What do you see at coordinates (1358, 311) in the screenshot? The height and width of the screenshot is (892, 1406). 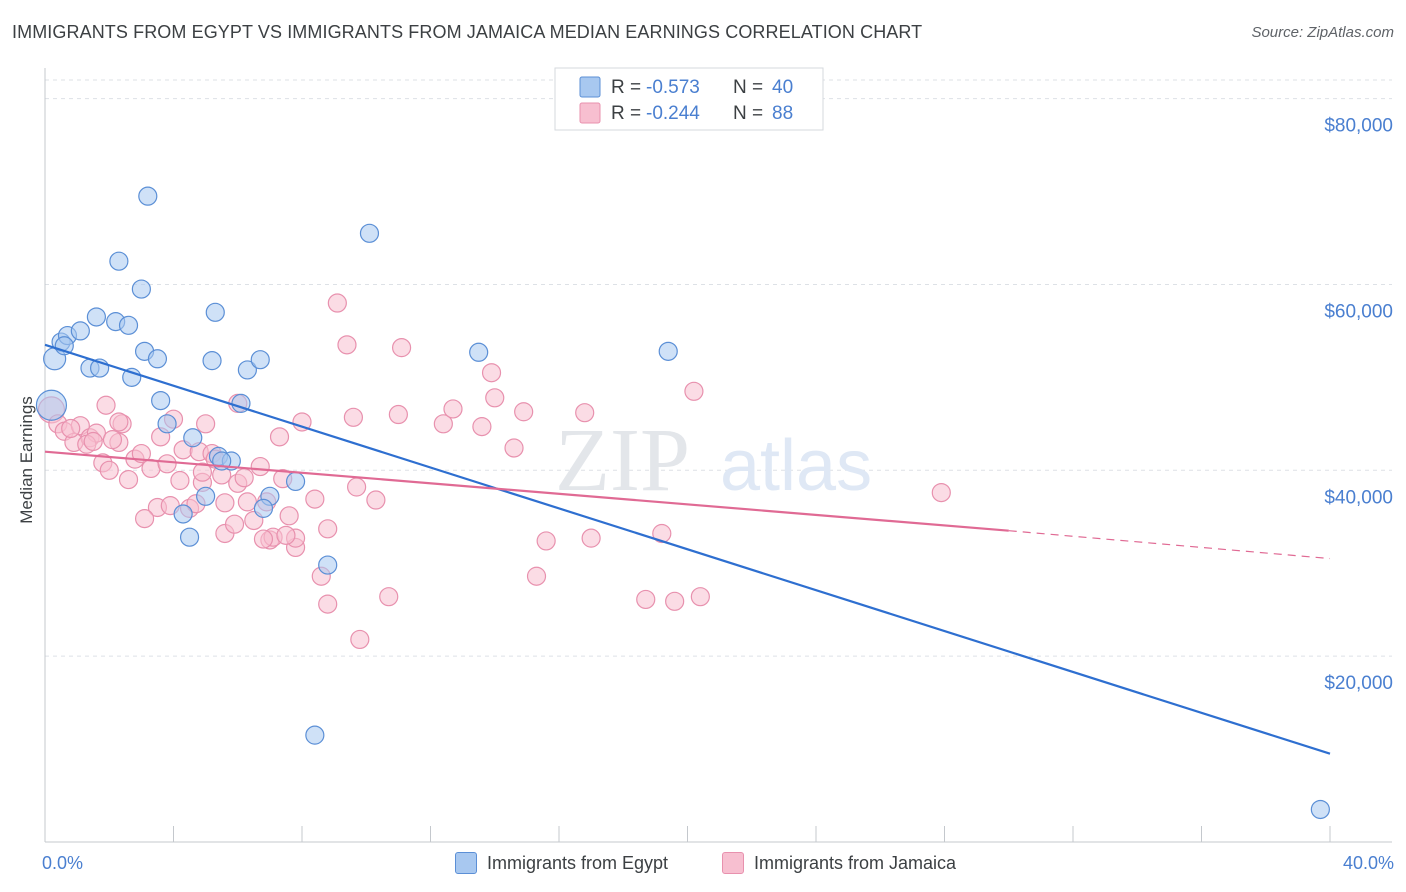 I see `y-tick-label-2: $60,000` at bounding box center [1358, 311].